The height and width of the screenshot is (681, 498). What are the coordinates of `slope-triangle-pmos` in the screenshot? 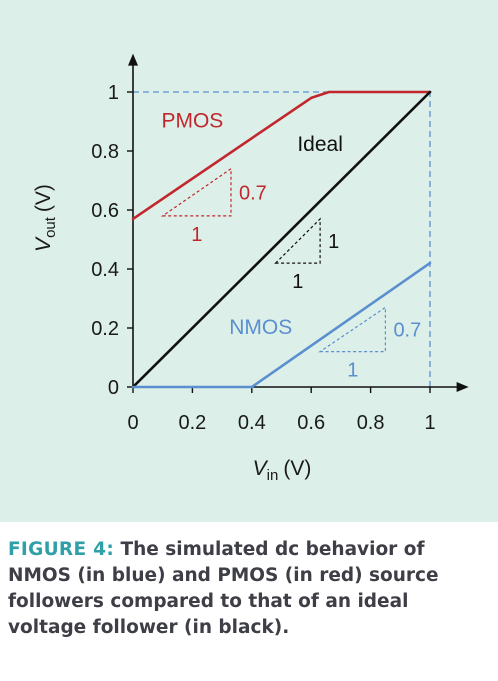 It's located at (196, 192).